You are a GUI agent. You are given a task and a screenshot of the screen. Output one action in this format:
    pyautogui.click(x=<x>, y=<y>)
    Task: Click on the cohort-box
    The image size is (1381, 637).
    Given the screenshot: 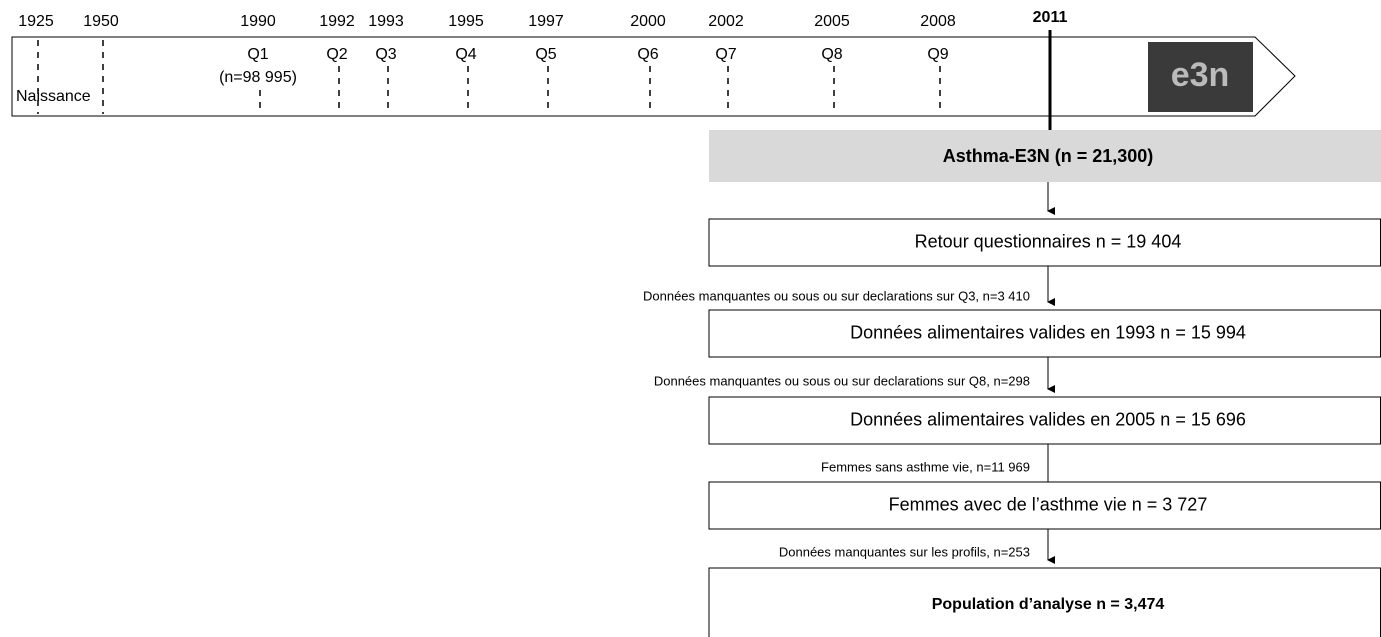 What is the action you would take?
    pyautogui.click(x=1045, y=156)
    